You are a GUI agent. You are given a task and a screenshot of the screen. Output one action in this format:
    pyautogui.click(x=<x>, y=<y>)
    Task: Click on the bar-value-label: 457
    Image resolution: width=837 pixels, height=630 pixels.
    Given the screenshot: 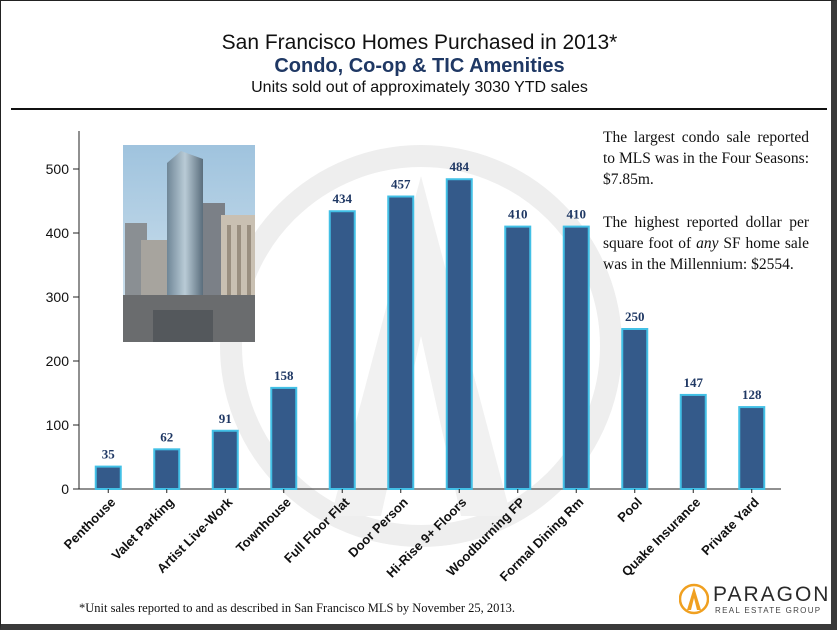 What is the action you would take?
    pyautogui.click(x=401, y=184)
    